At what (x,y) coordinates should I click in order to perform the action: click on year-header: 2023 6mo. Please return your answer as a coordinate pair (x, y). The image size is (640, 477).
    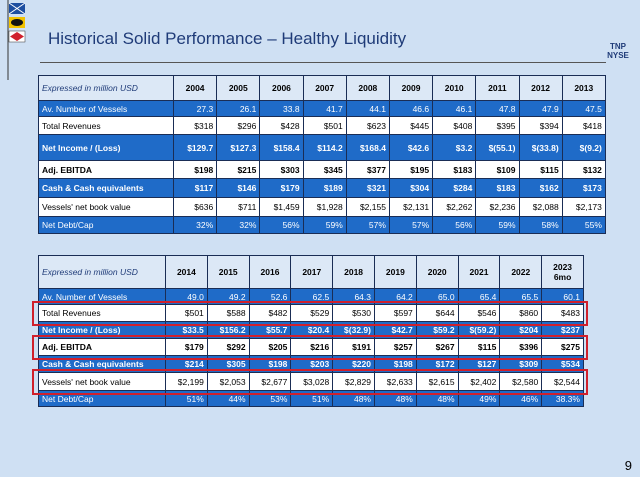
    Looking at the image, I should click on (562, 272).